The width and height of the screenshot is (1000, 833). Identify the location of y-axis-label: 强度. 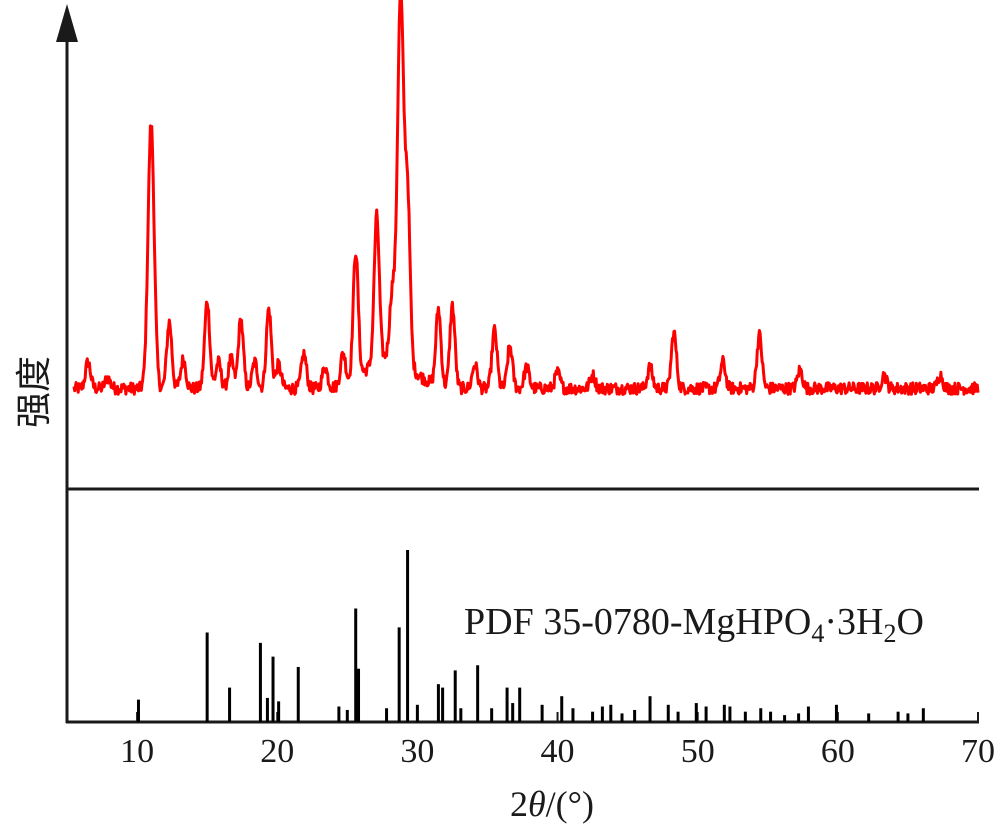
(34, 392).